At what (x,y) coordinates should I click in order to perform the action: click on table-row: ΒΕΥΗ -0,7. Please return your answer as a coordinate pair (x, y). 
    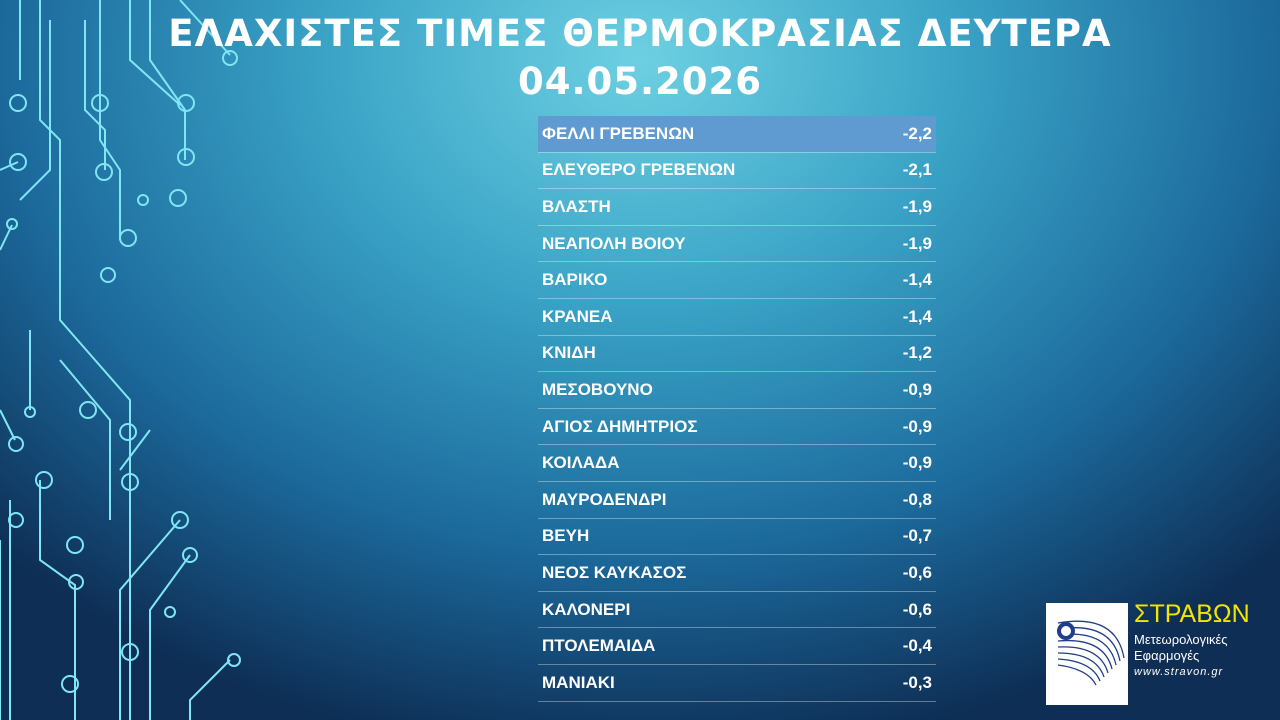
    Looking at the image, I should click on (737, 537).